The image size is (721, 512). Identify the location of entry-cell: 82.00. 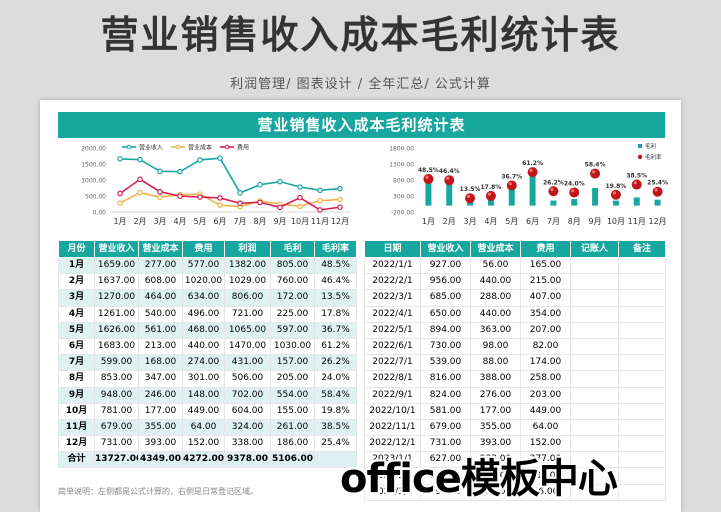
(545, 346).